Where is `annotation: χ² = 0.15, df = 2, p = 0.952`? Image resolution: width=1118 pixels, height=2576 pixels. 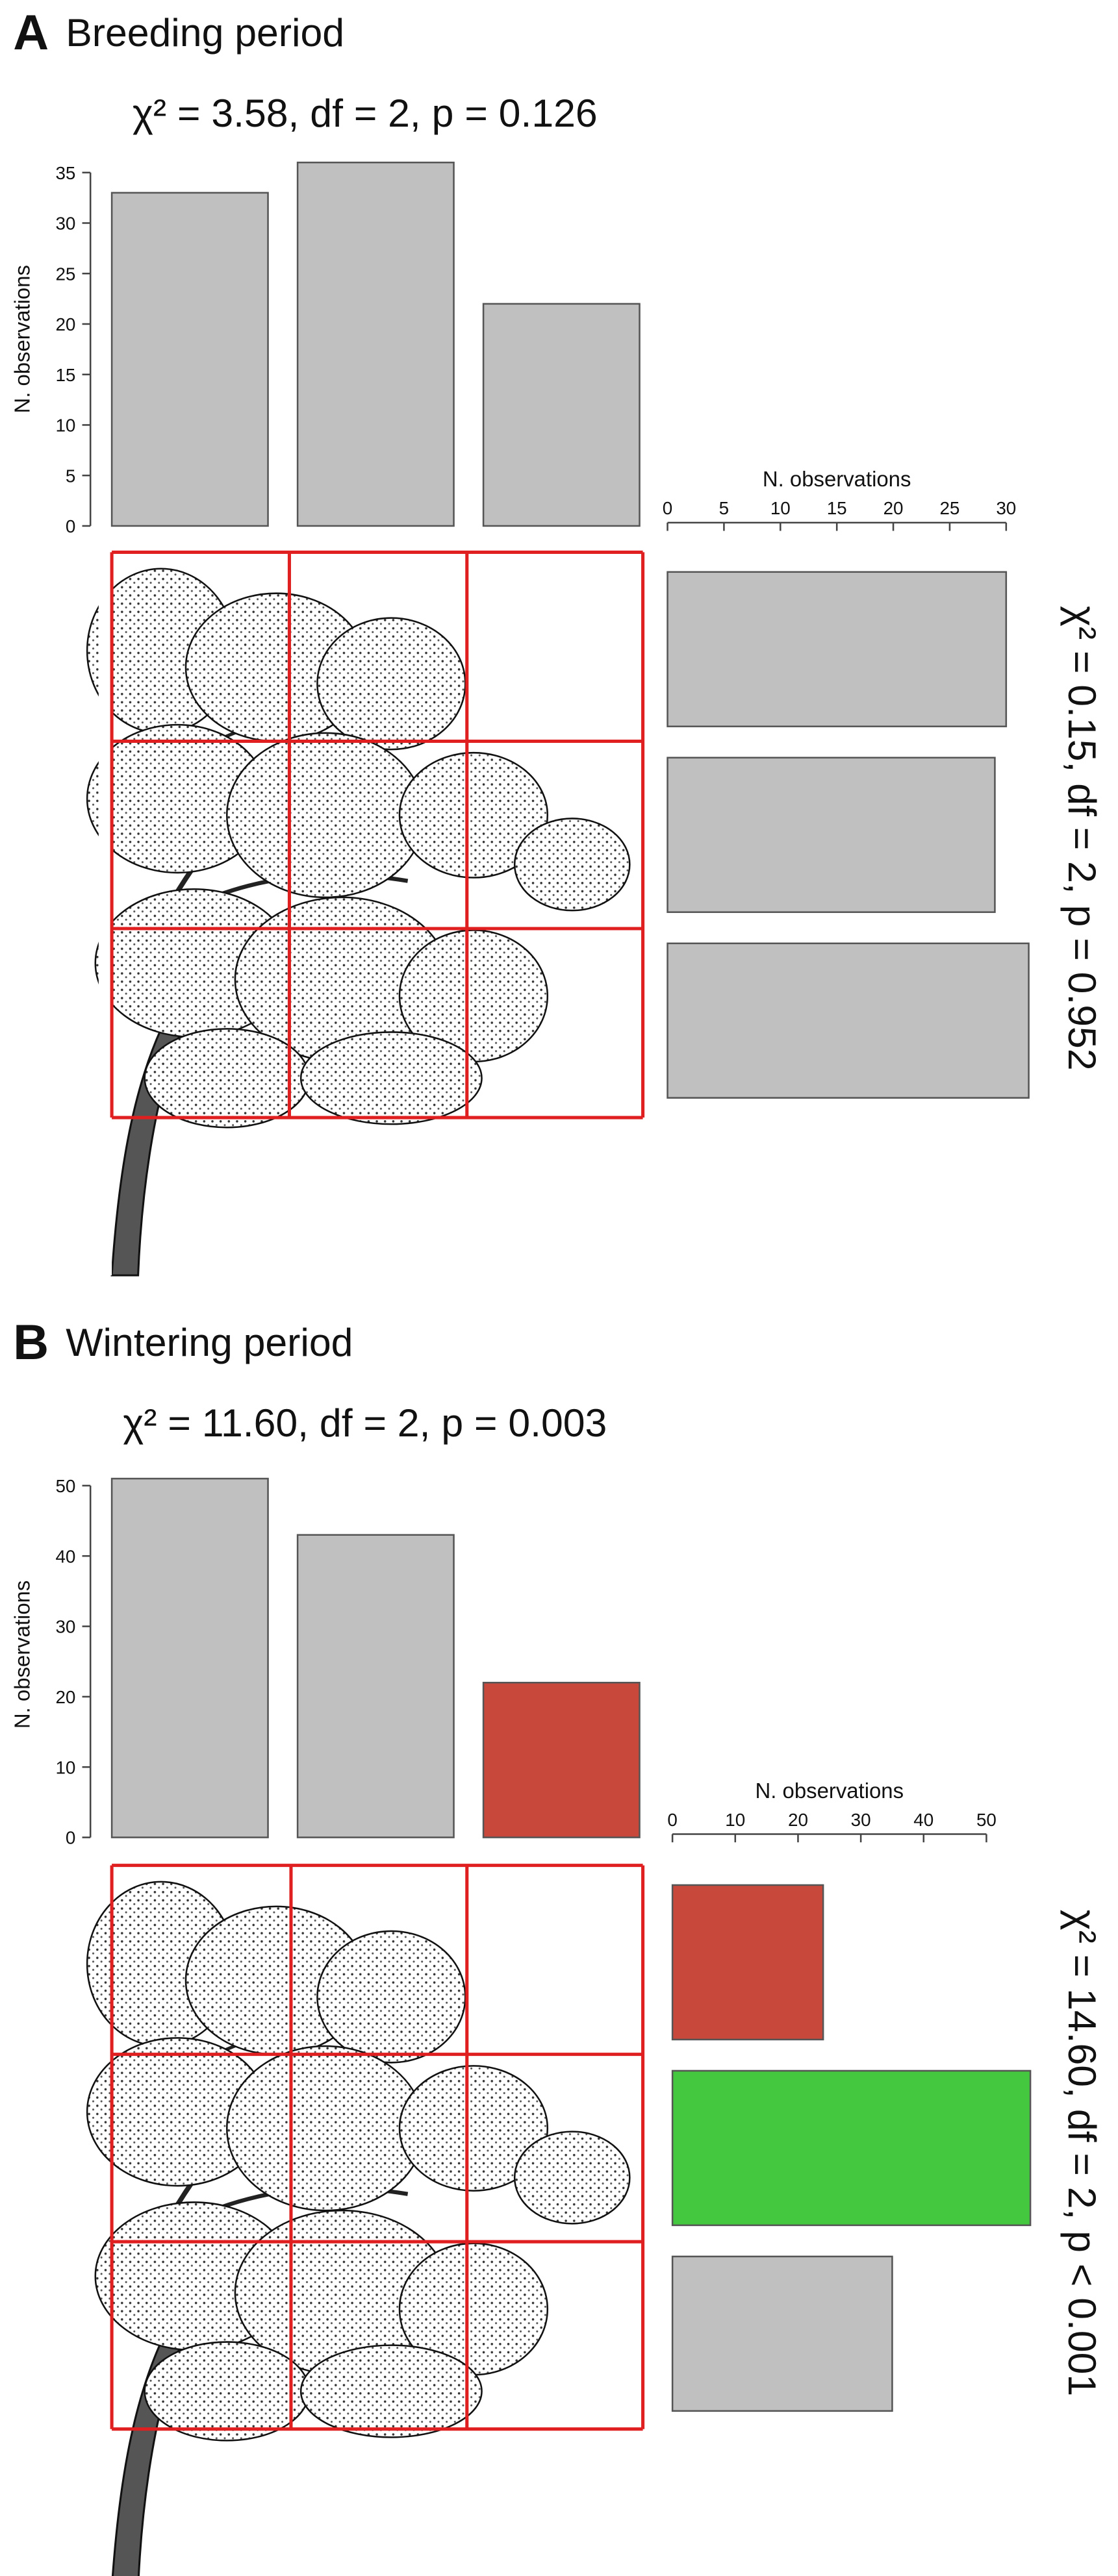 annotation: χ² = 0.15, df = 2, p = 0.952 is located at coordinates (1082, 838).